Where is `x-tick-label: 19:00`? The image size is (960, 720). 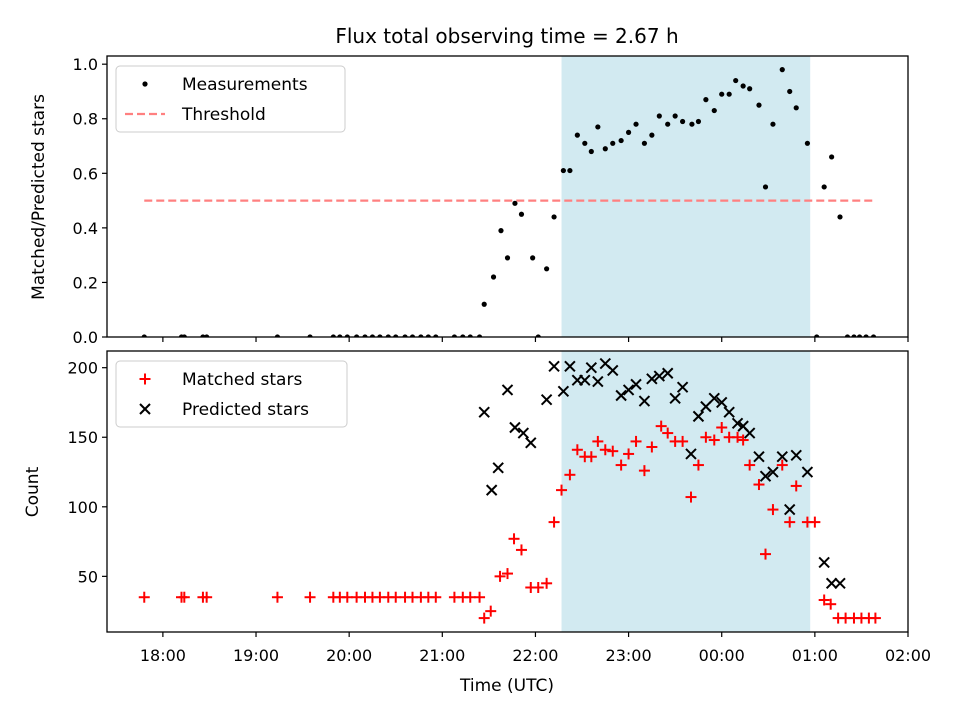 x-tick-label: 19:00 is located at coordinates (256, 655).